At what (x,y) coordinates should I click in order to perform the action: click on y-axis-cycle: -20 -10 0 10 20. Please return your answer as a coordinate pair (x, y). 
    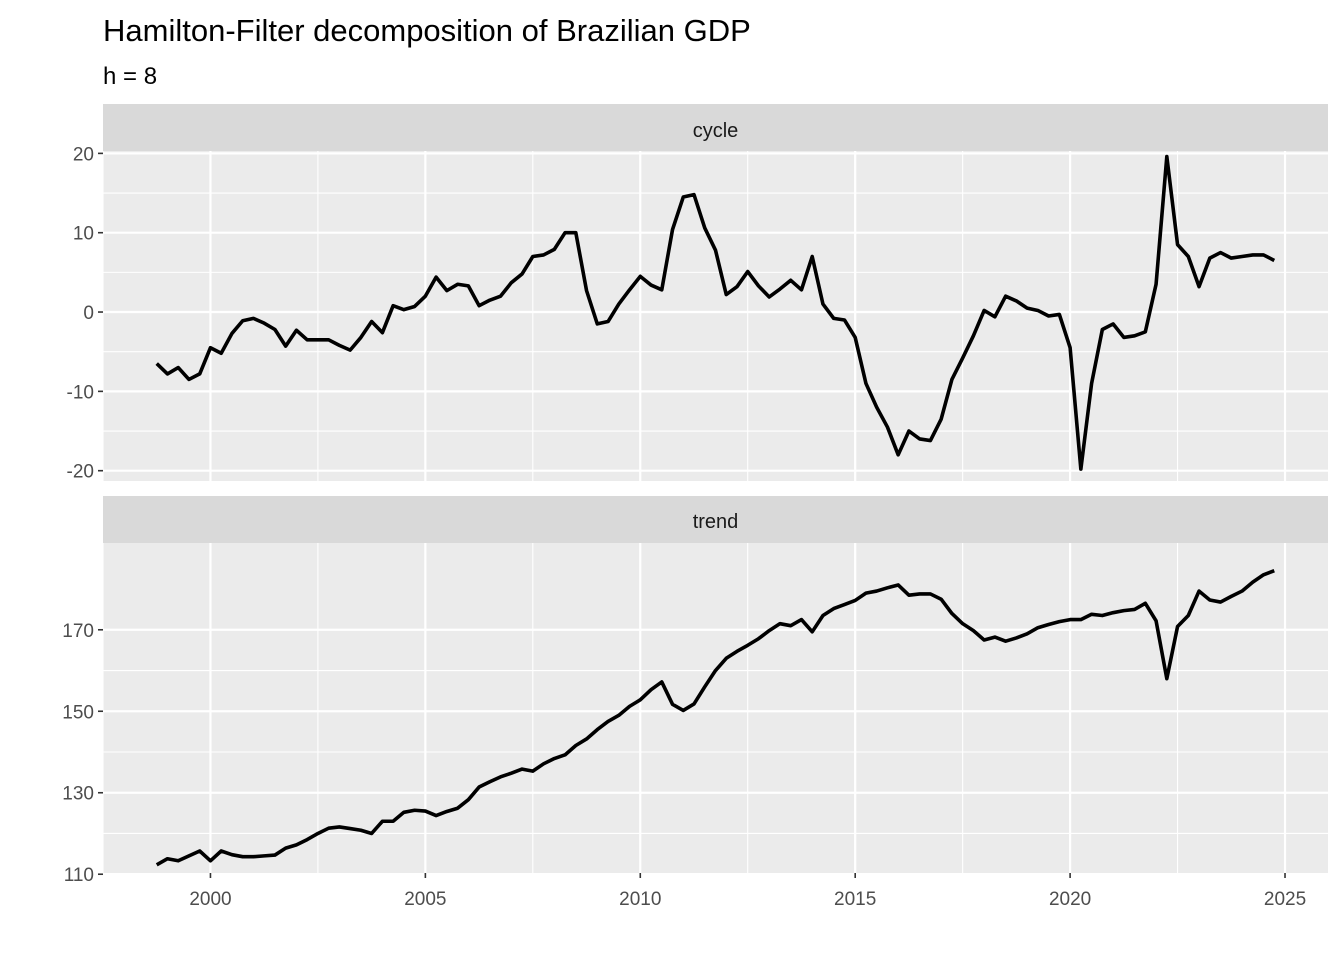
    Looking at the image, I should click on (85, 313).